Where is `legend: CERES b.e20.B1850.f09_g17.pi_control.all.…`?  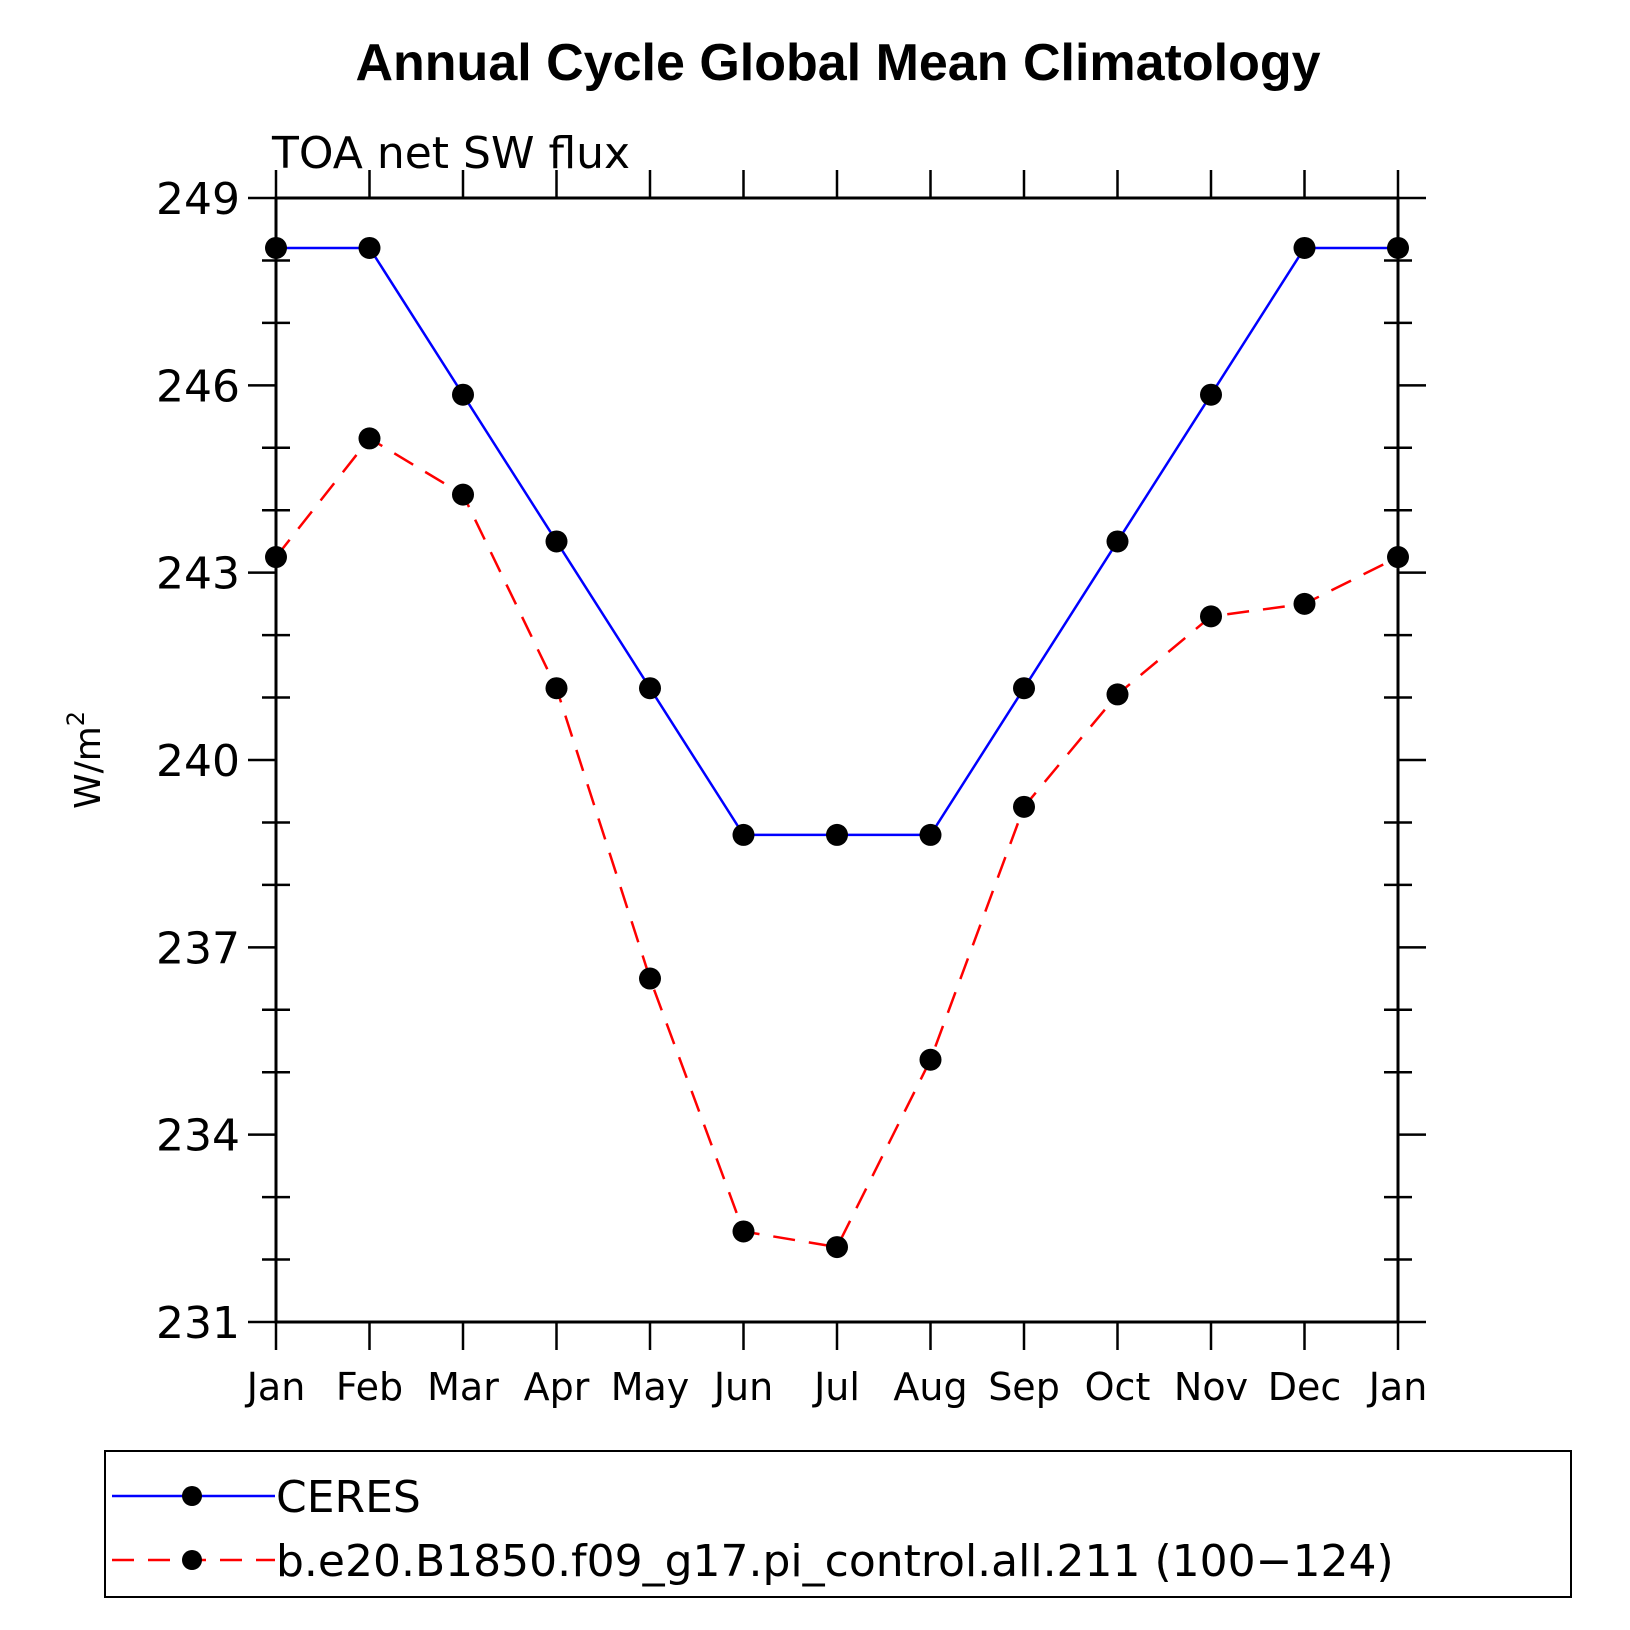
legend: CERES b.e20.B1850.f09_g17.pi_control.all.… is located at coordinates (753, 1529).